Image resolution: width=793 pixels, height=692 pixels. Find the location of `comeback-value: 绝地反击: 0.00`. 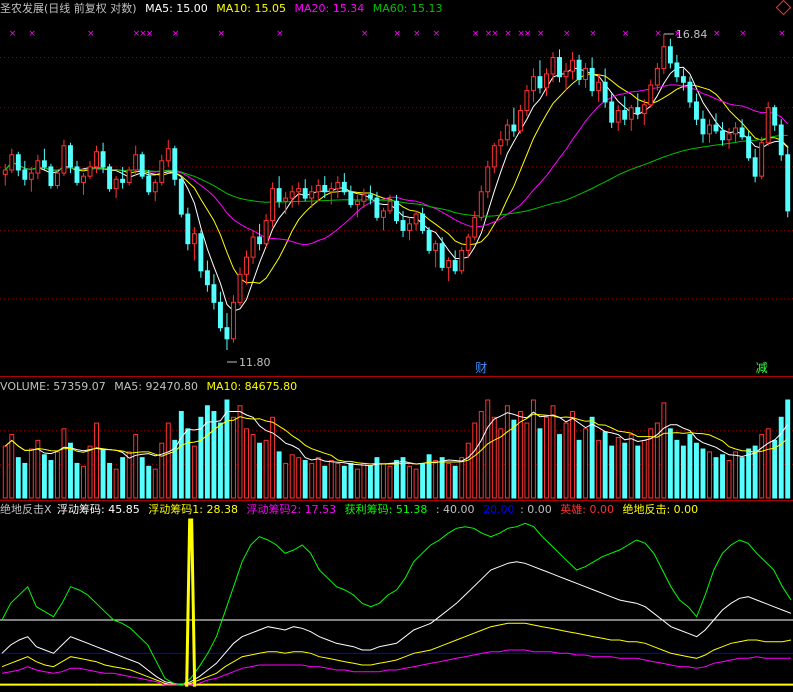

comeback-value: 绝地反击: 0.00 is located at coordinates (660, 509).